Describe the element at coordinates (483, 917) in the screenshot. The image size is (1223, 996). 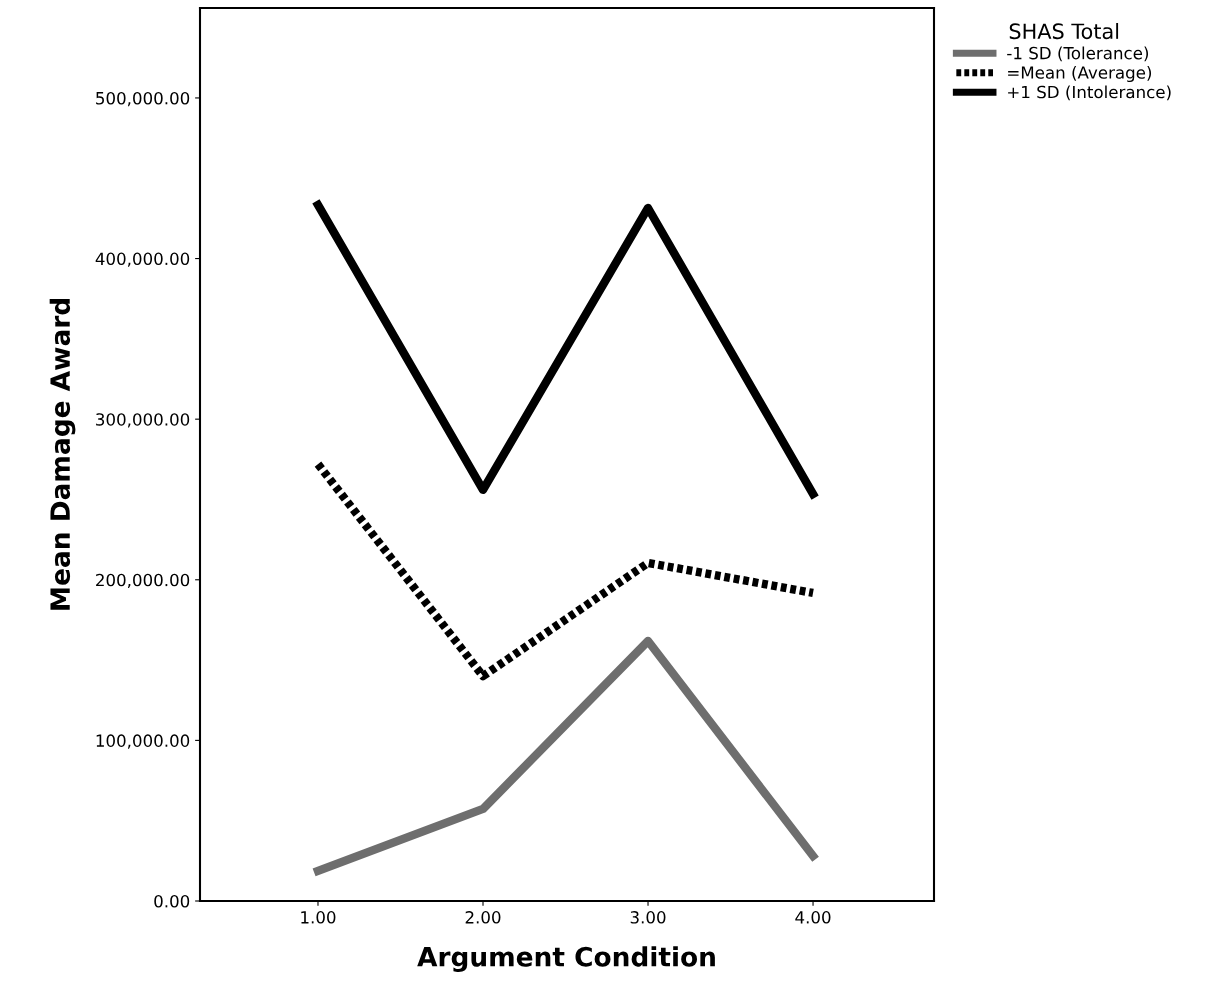
I see `x-tick-label: 2.00` at that location.